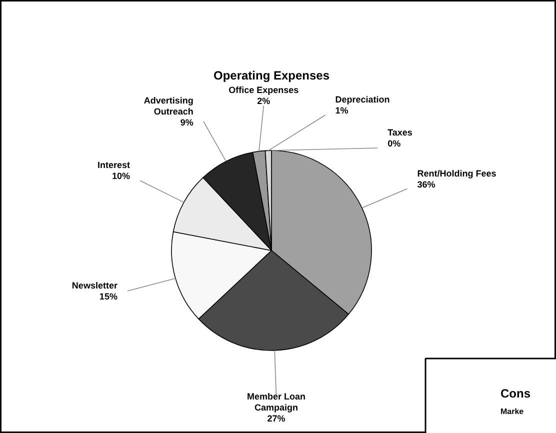 Image resolution: width=556 pixels, height=433 pixels. What do you see at coordinates (362, 99) in the screenshot?
I see `slice-label: Depreciation` at bounding box center [362, 99].